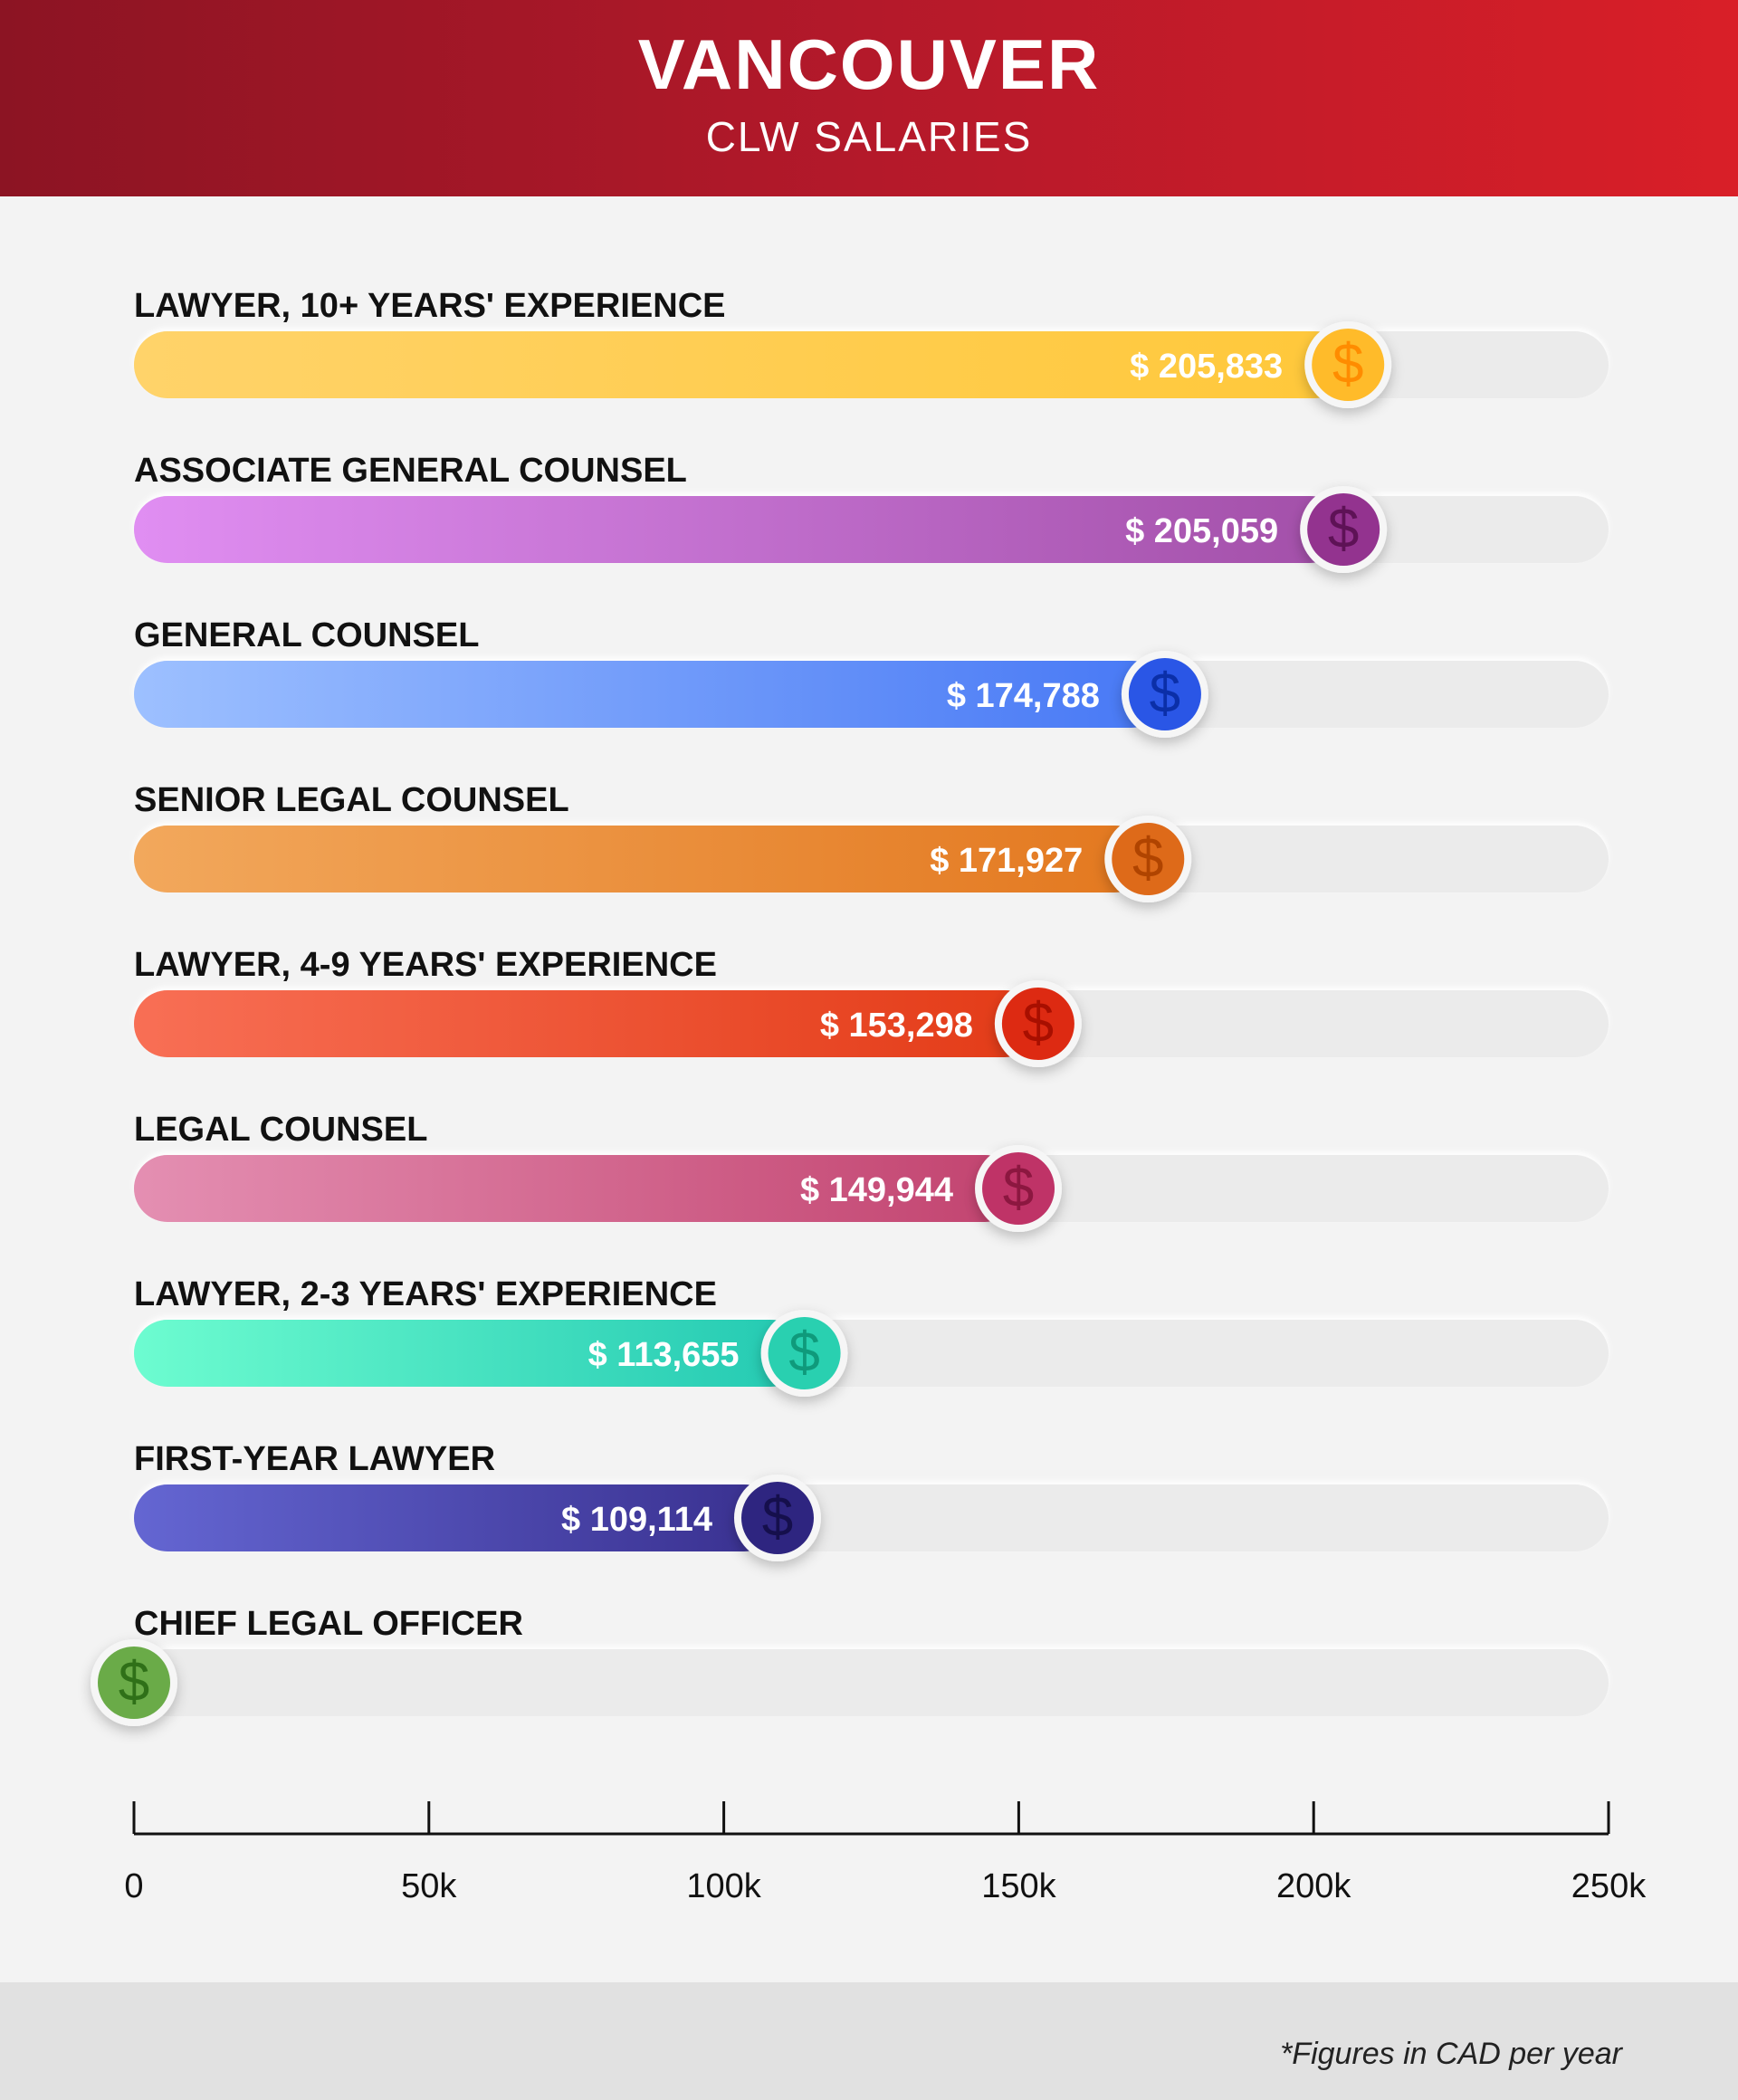 Image resolution: width=1738 pixels, height=2100 pixels. Describe the element at coordinates (425, 965) in the screenshot. I see `category-label: LAWYER, 4-9 YEARS' EXPERIENCE` at that location.